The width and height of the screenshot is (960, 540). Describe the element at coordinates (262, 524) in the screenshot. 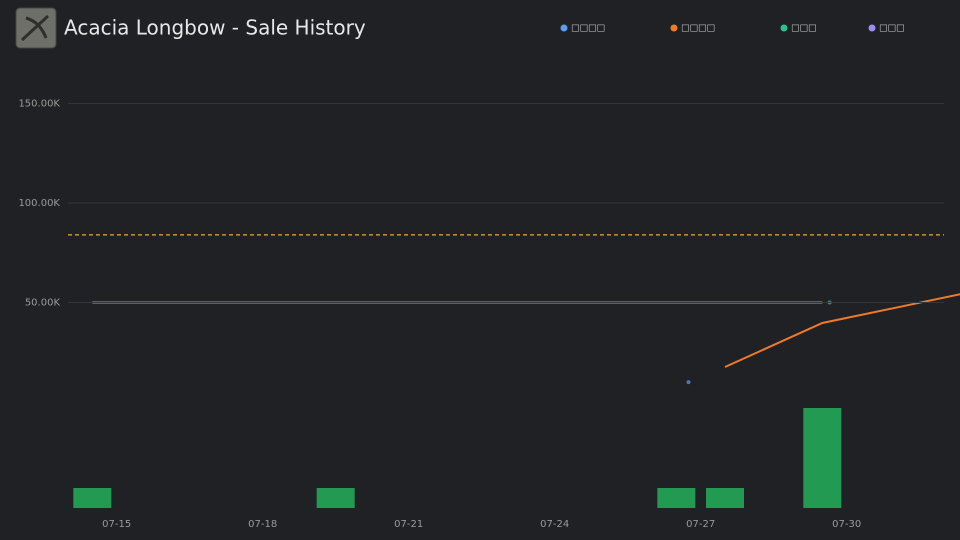

I see `x-tick-label: 07-18` at that location.